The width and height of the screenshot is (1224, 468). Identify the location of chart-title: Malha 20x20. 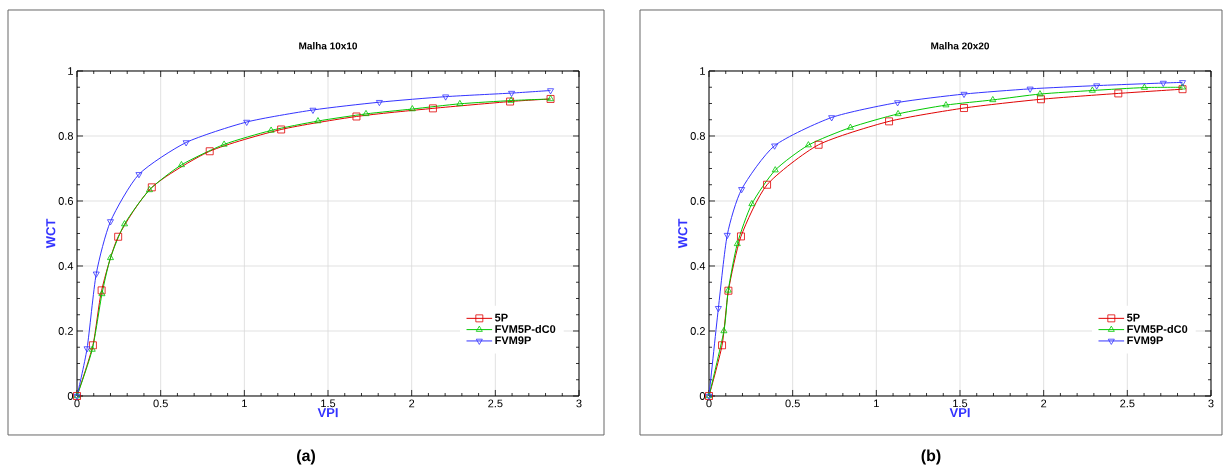
(960, 46).